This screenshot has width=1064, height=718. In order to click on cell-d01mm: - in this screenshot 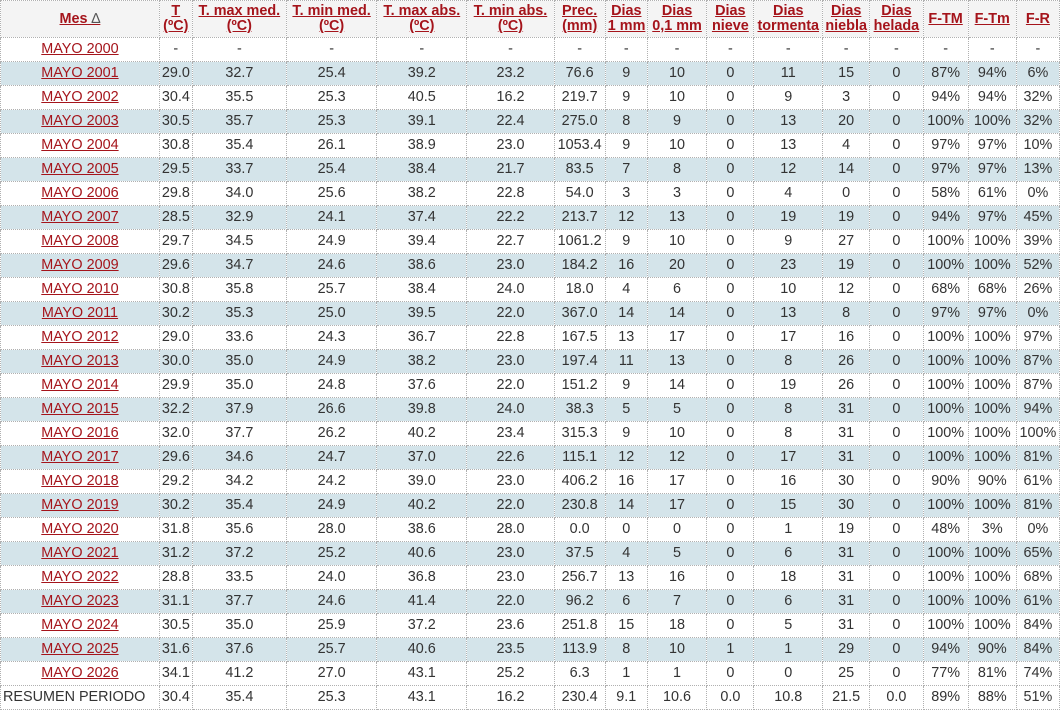, I will do `click(677, 49)`.